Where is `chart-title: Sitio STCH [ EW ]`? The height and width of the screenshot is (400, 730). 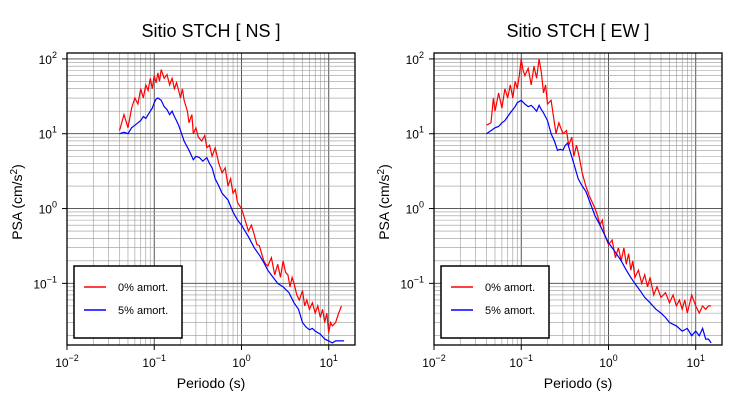 chart-title: Sitio STCH [ EW ] is located at coordinates (577, 31).